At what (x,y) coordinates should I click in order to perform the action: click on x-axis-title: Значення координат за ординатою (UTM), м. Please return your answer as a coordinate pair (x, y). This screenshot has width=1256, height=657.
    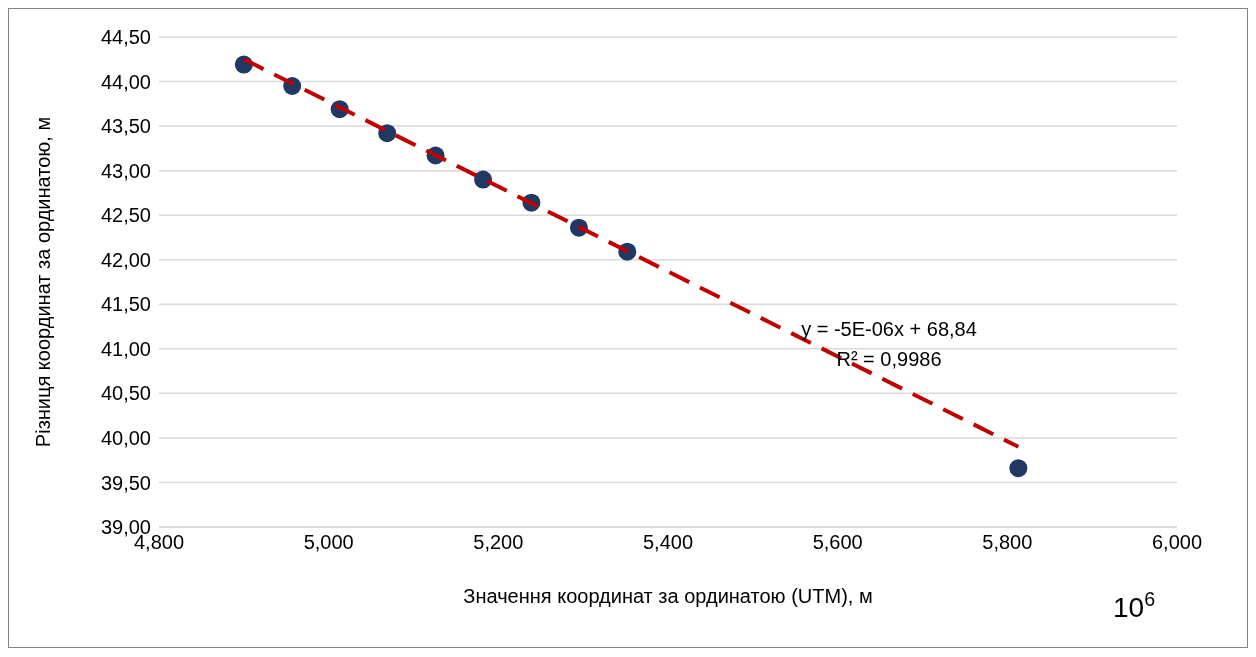
    Looking at the image, I should click on (668, 596).